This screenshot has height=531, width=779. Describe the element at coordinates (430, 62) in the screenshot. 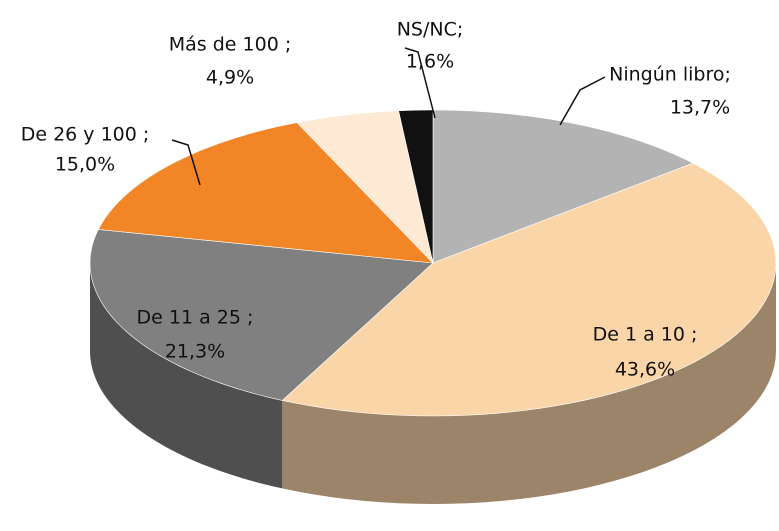

I see `data-label-value: 1,6%` at that location.